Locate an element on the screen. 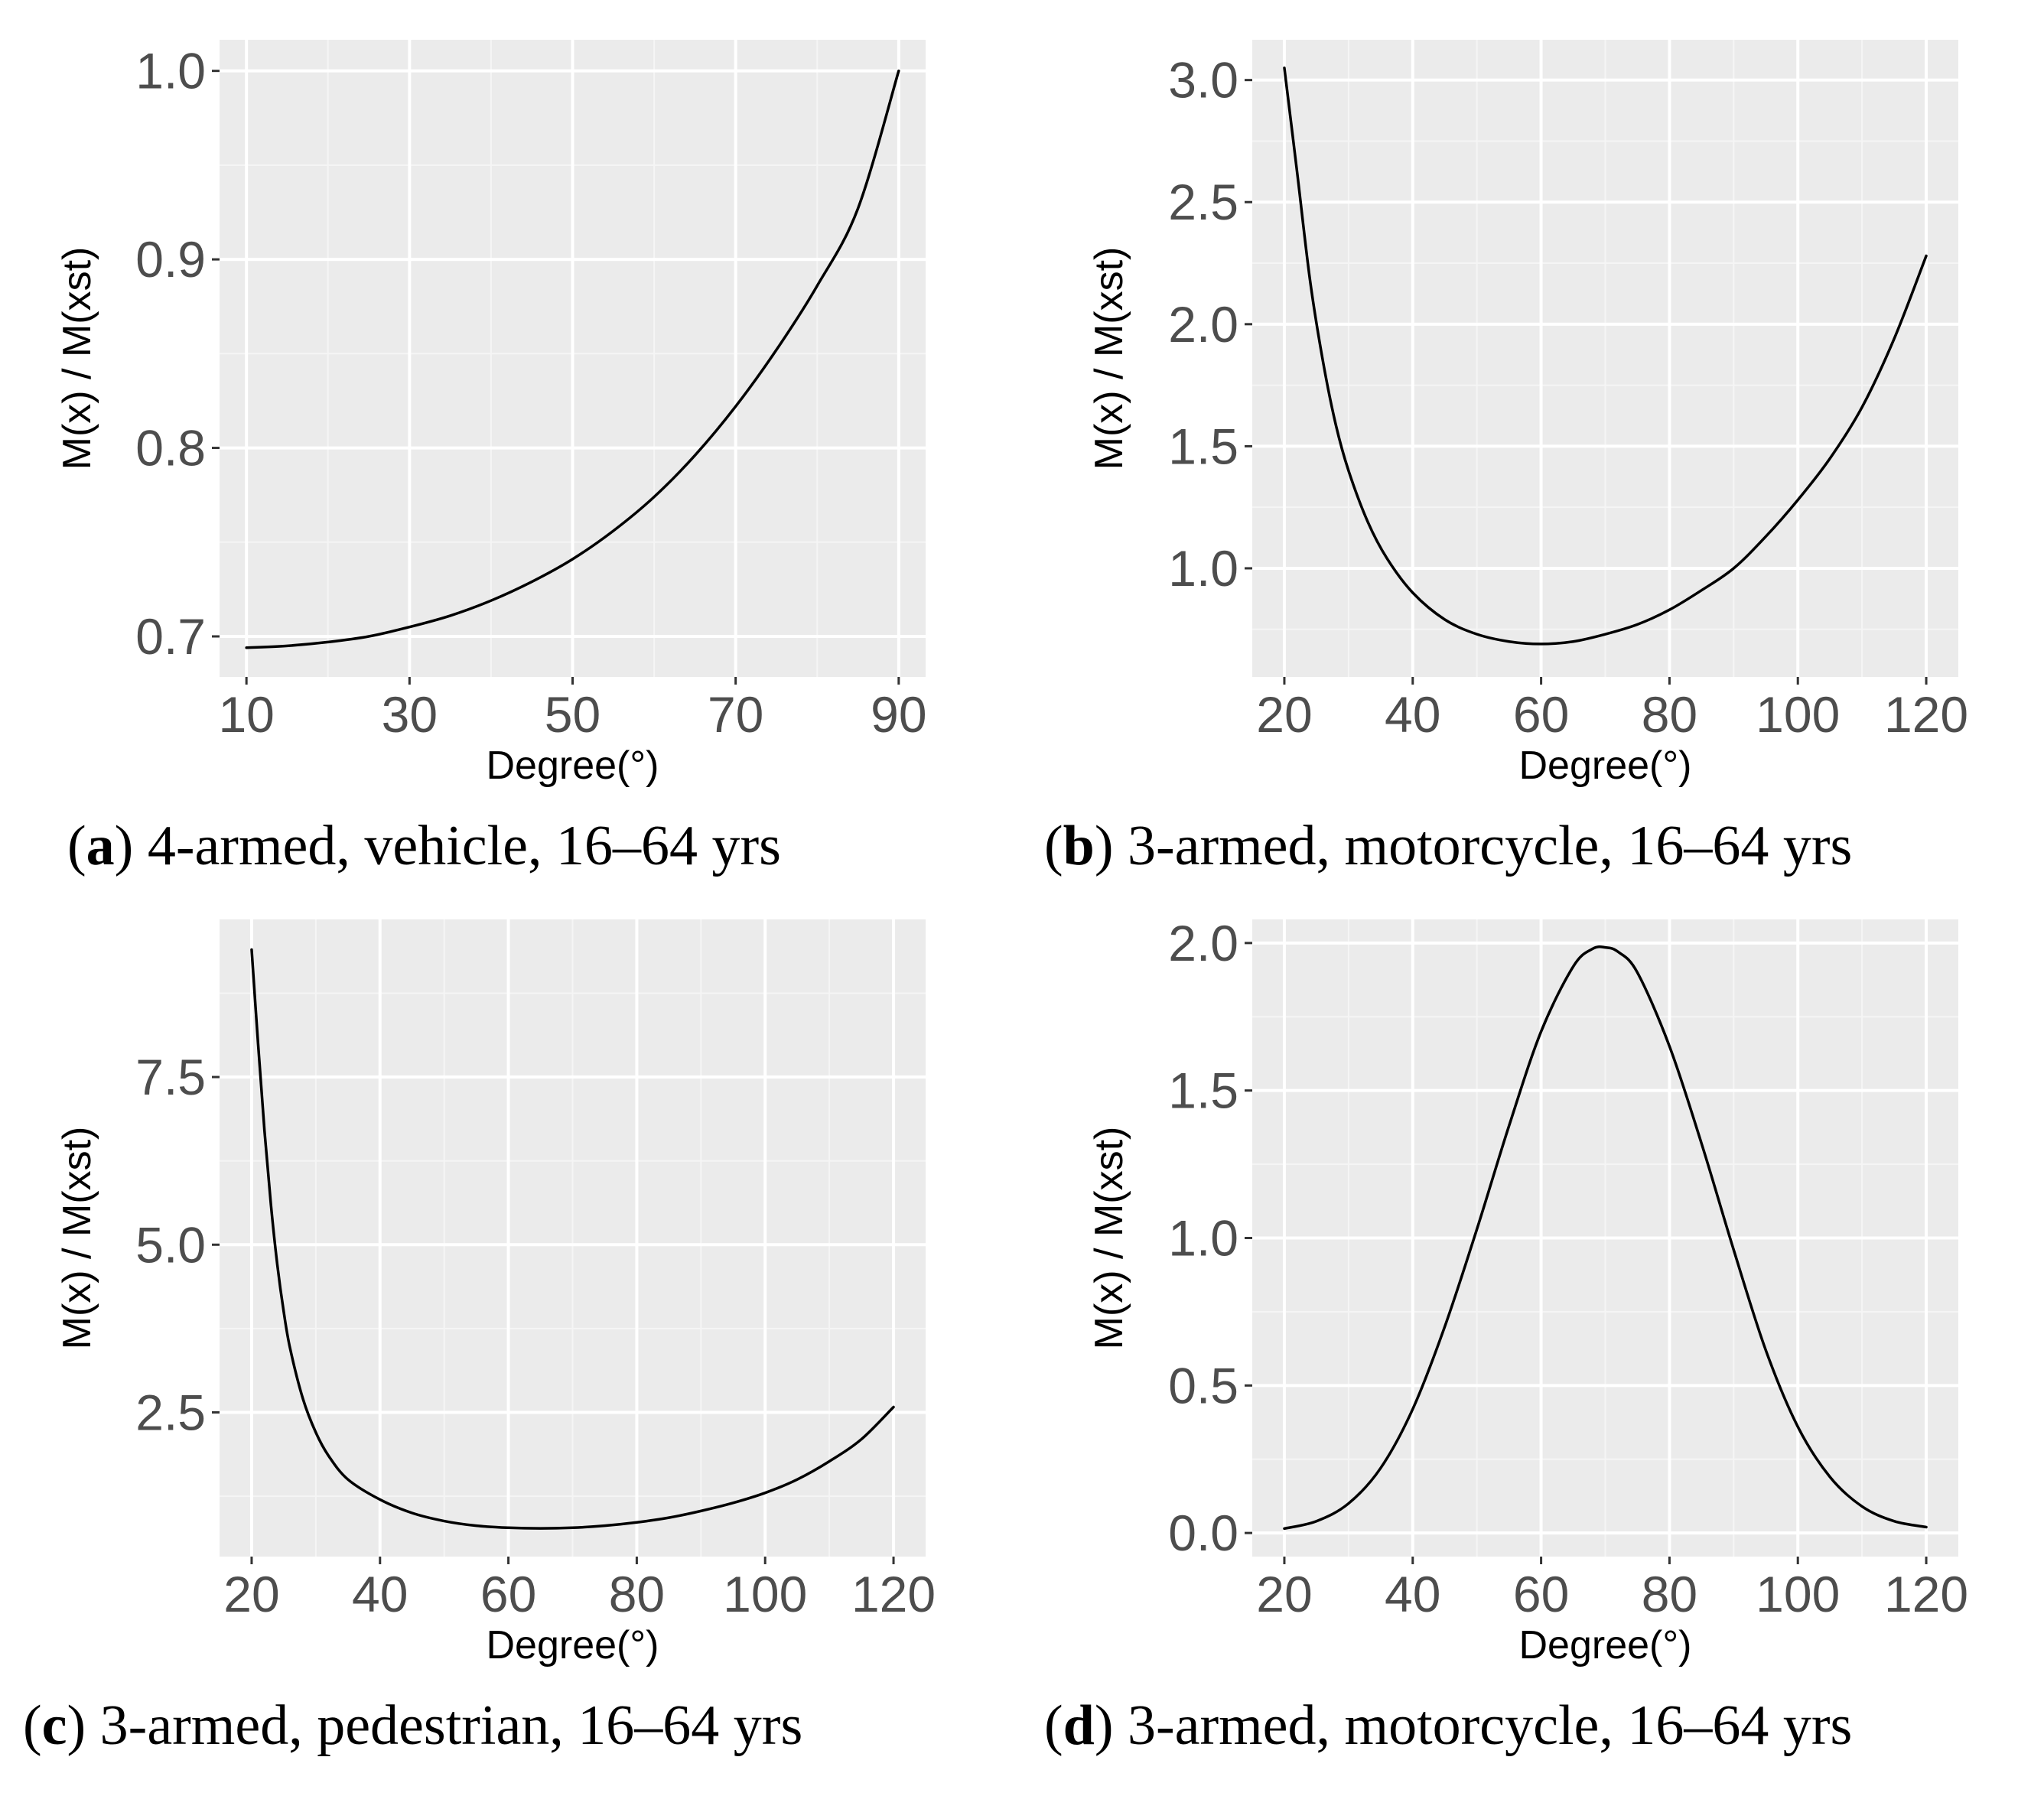 The image size is (2044, 1796). gridlines-d is located at coordinates (1605, 1238).